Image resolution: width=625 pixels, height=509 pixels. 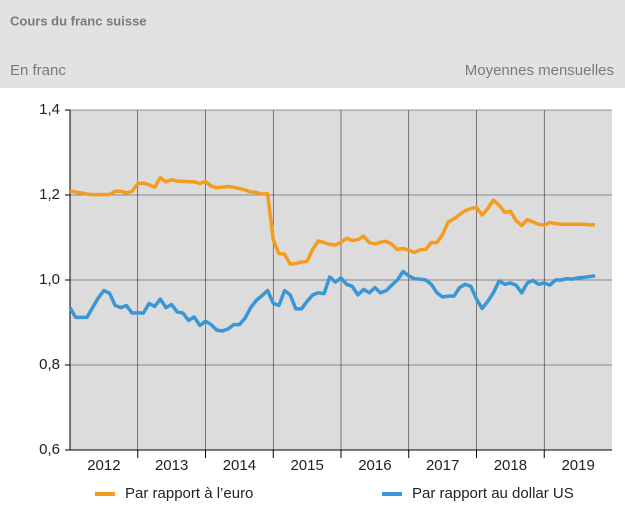 I want to click on x-tick-label: 2019, so click(x=577, y=465).